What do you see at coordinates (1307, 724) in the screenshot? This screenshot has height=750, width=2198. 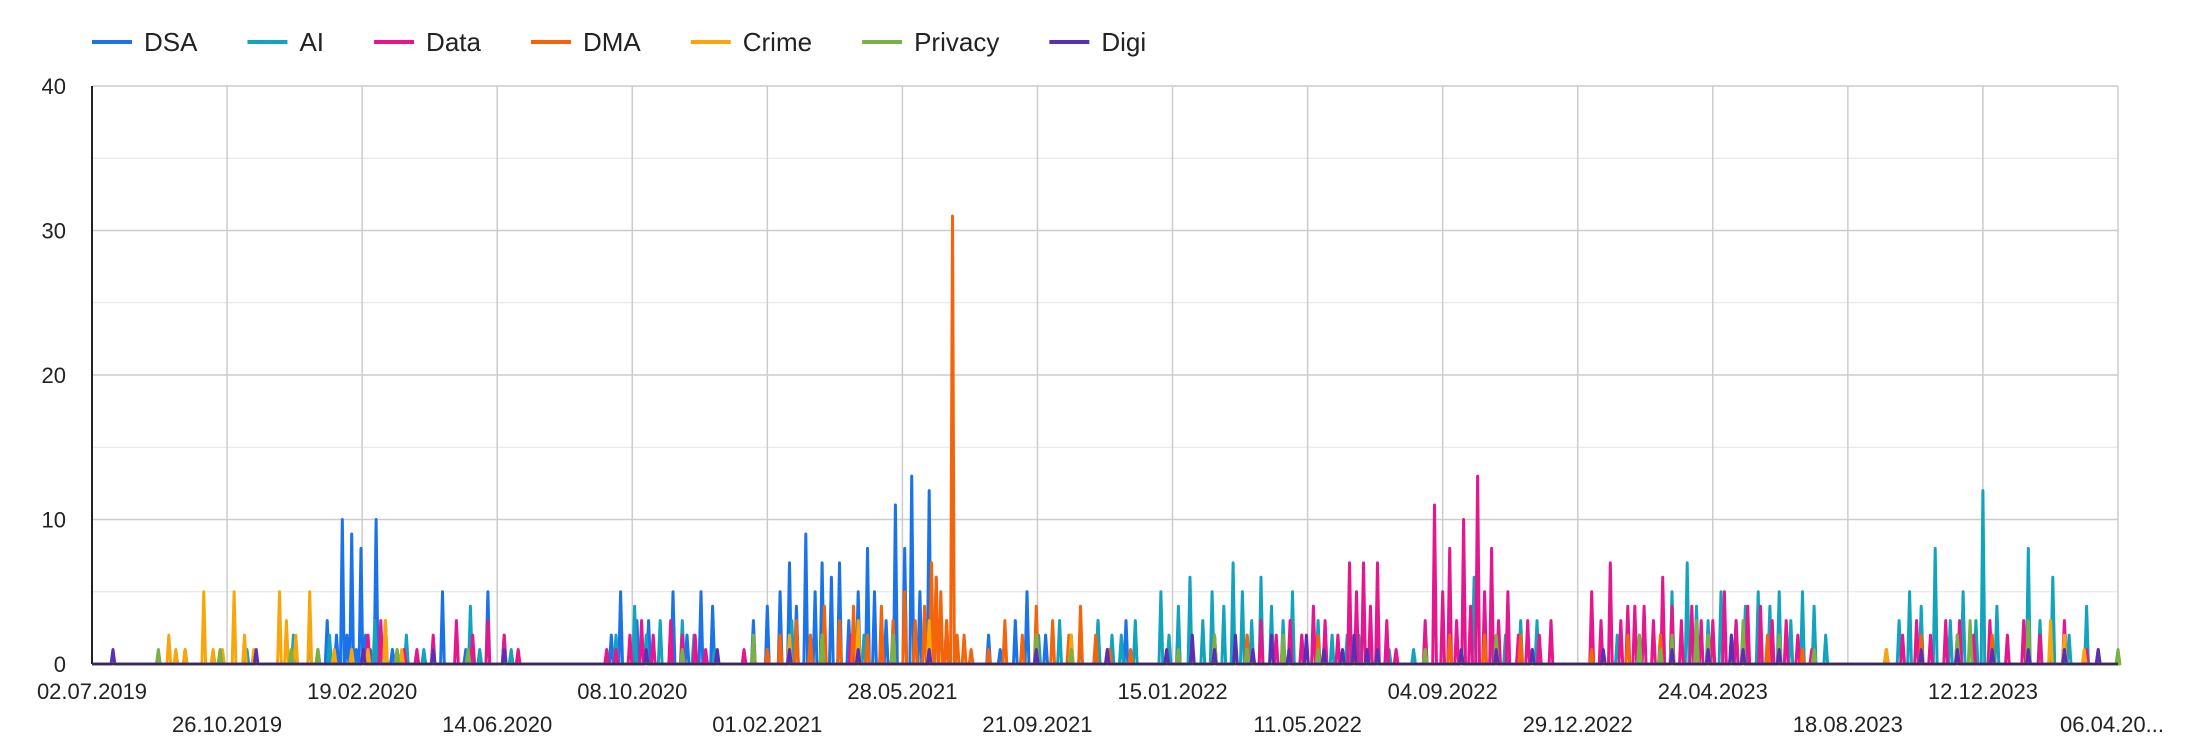 I see `x-tick-label: 11.05.2022` at bounding box center [1307, 724].